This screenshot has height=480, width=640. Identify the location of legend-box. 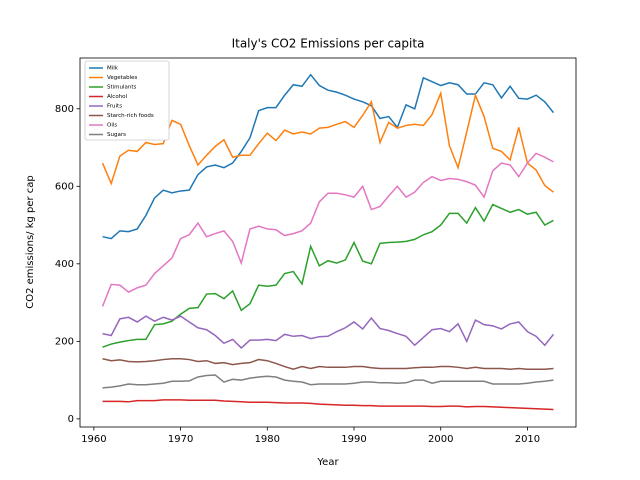
(127, 100).